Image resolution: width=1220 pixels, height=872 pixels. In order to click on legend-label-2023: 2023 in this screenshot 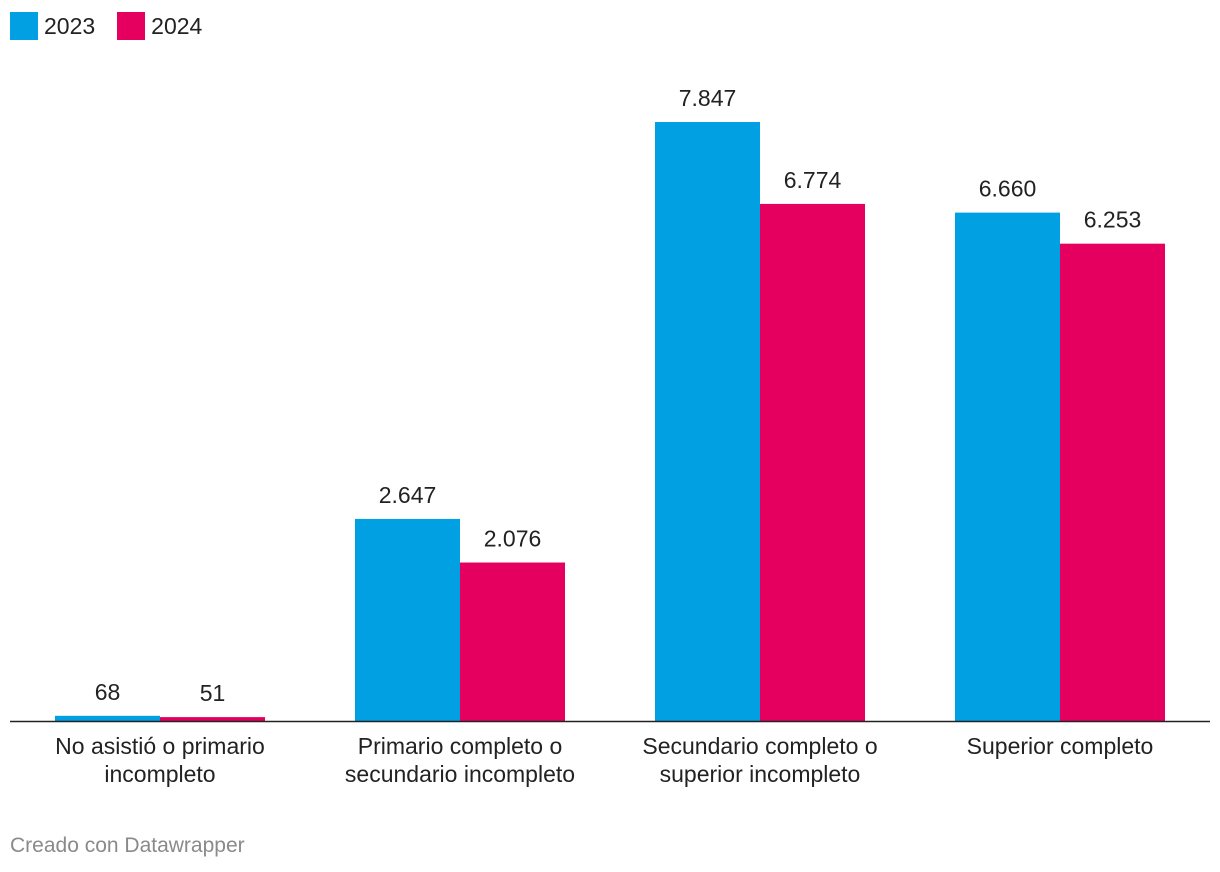, I will do `click(70, 25)`.